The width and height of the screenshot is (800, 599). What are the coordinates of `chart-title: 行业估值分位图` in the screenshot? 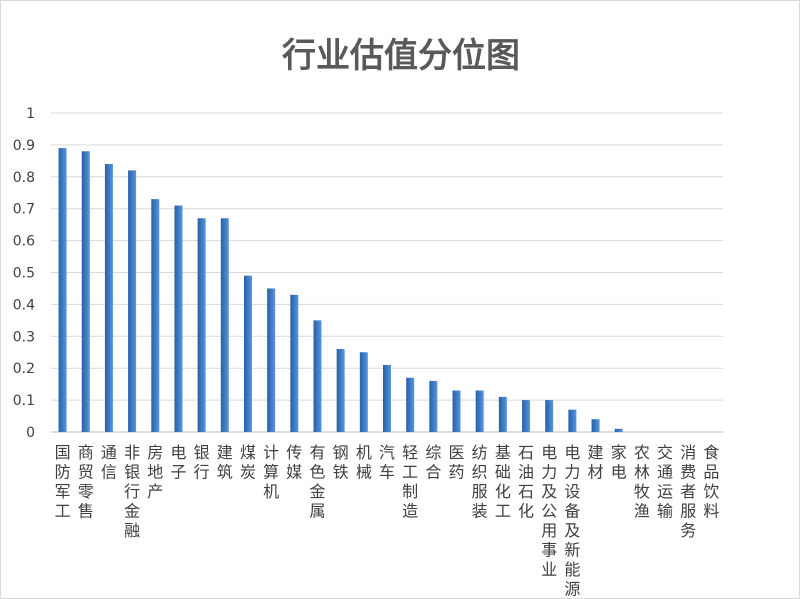 It's located at (401, 56).